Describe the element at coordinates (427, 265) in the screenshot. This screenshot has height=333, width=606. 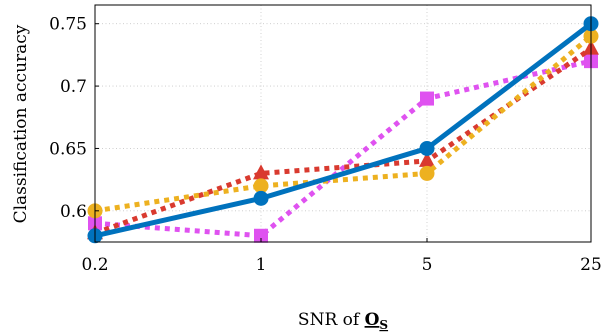
I see `x-tick-label: 5` at that location.